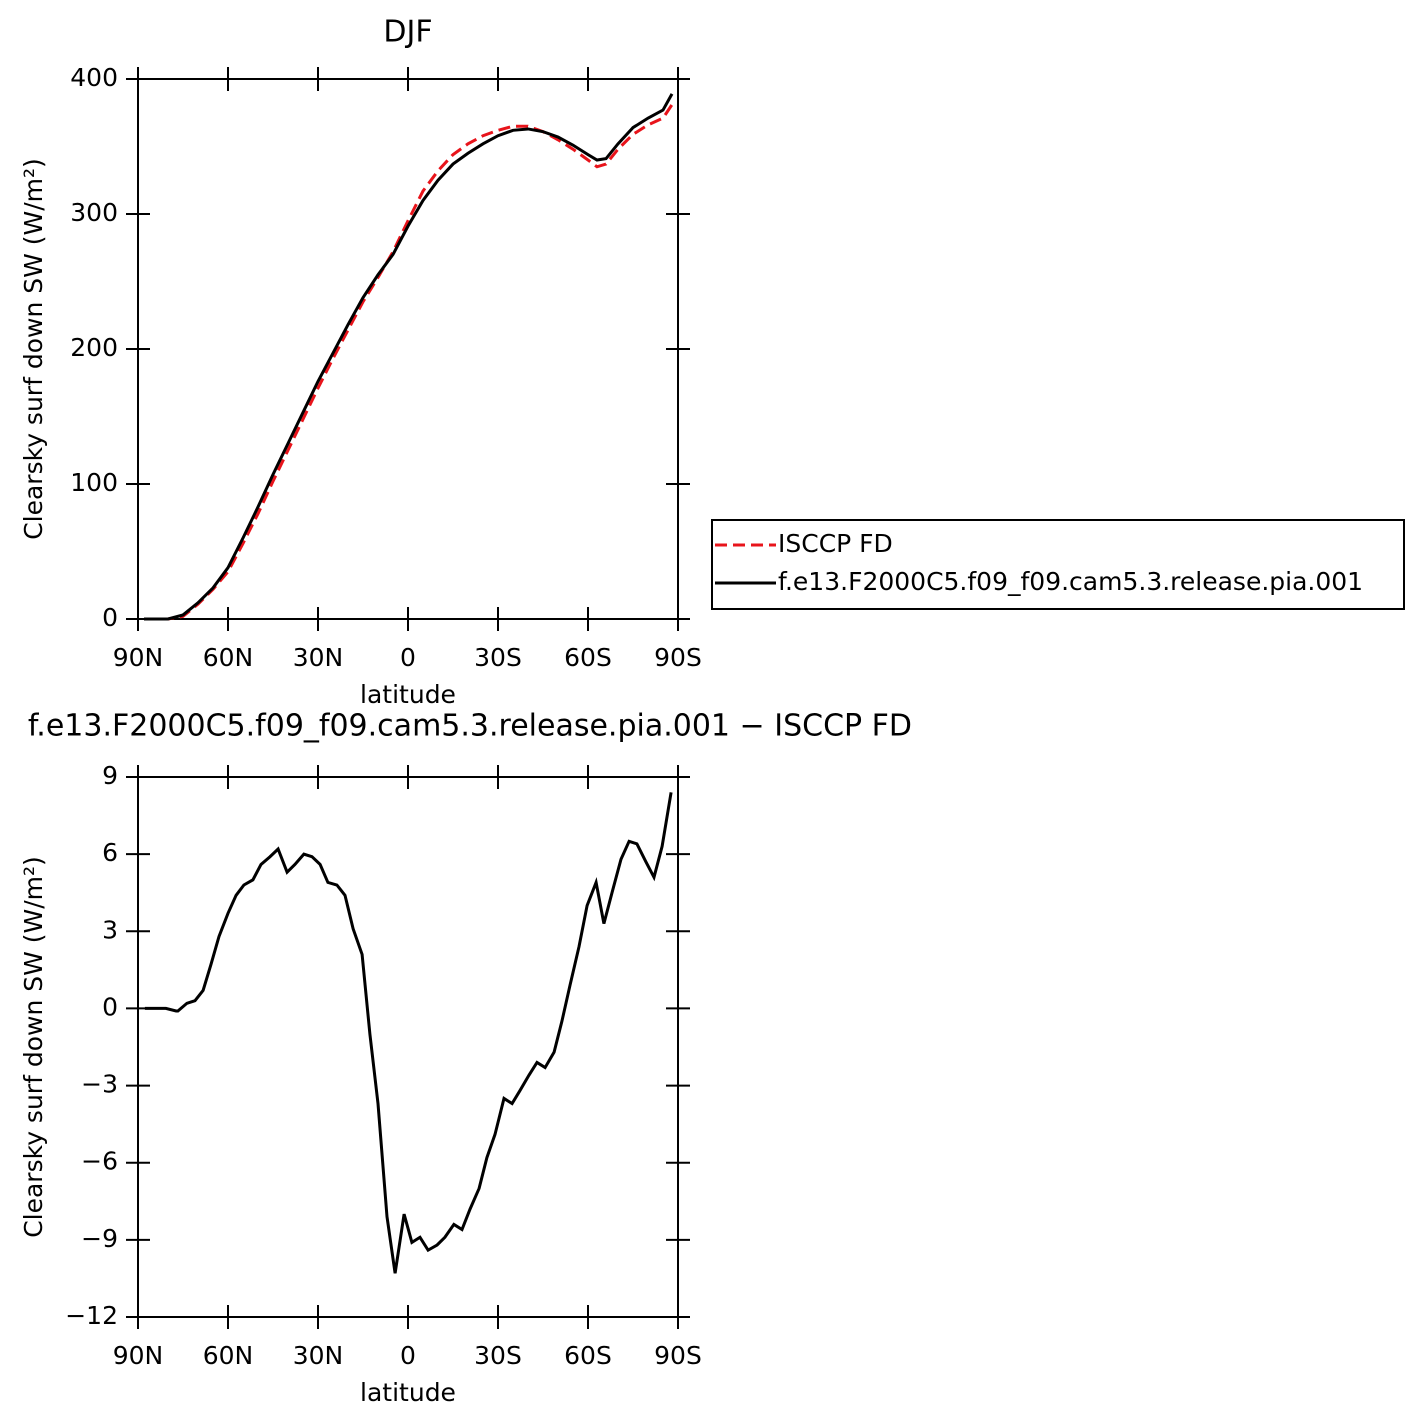 The image size is (1424, 1424). I want to click on y-tick-label: 9, so click(110, 775).